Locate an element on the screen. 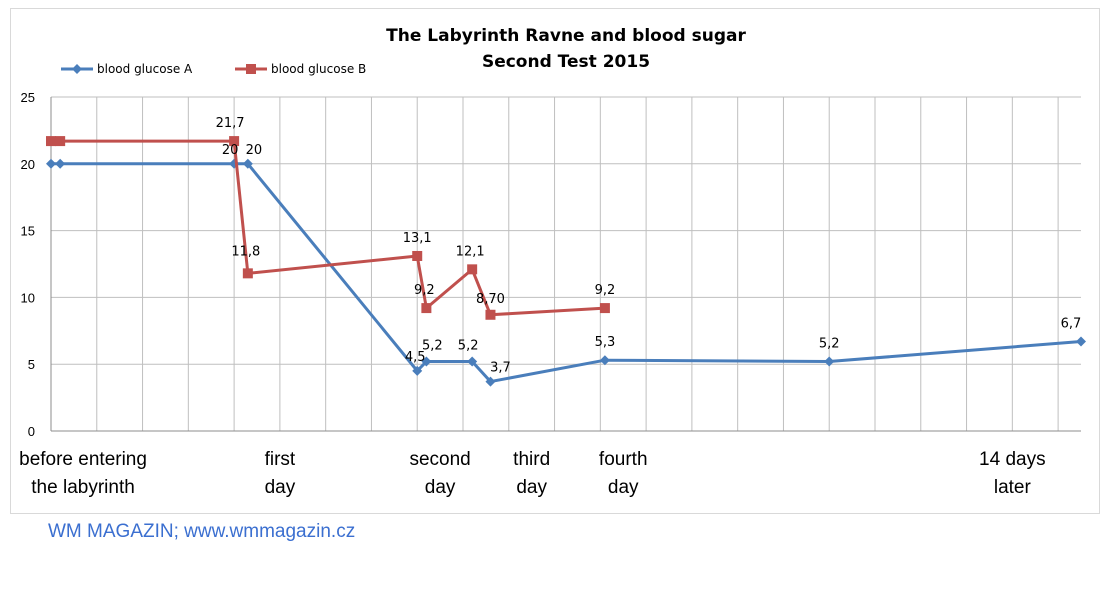 The image size is (1107, 600). y-tick-label: 15 is located at coordinates (28, 231).